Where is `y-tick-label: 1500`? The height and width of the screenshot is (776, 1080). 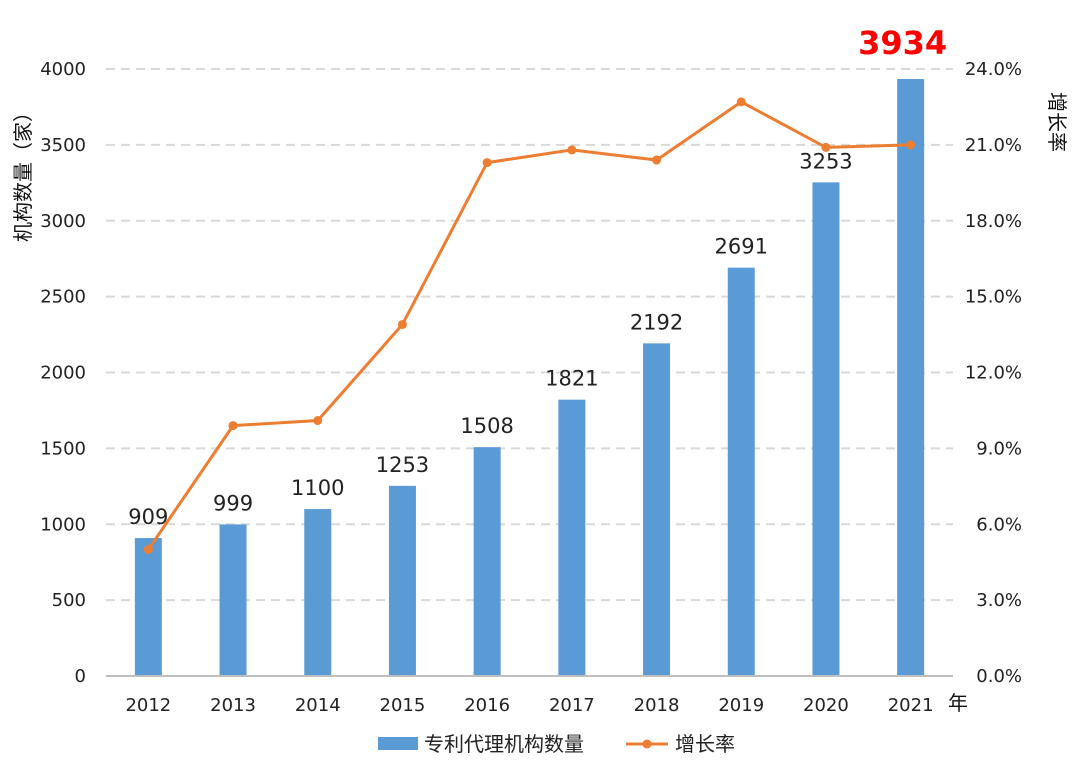
y-tick-label: 1500 is located at coordinates (63, 448).